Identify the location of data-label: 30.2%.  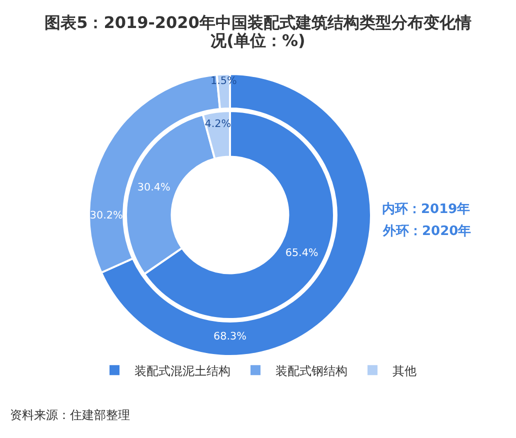
(106, 215).